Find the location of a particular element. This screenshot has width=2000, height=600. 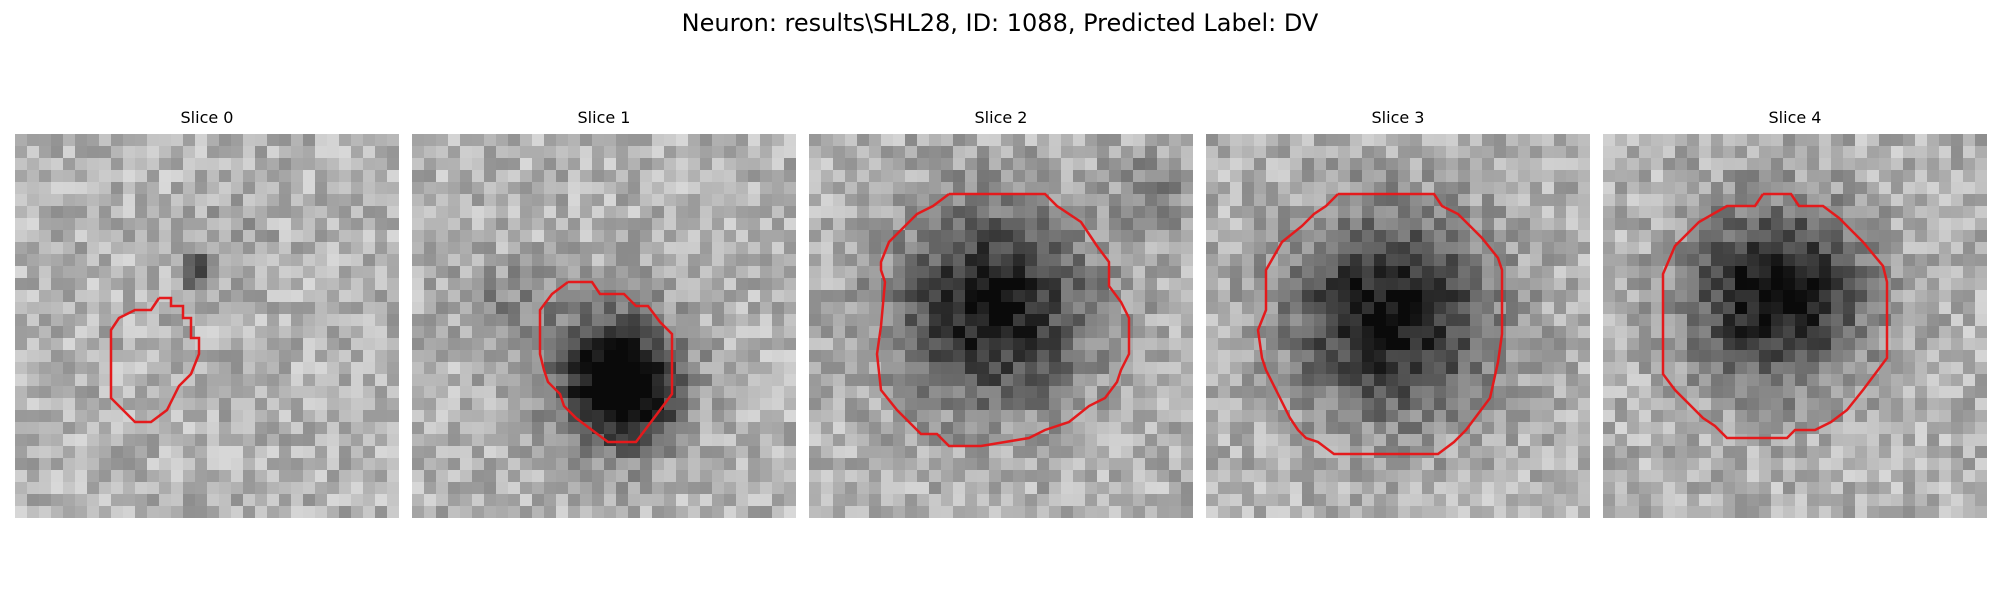

slice-panel-1: Slice 1 is located at coordinates (604, 313).